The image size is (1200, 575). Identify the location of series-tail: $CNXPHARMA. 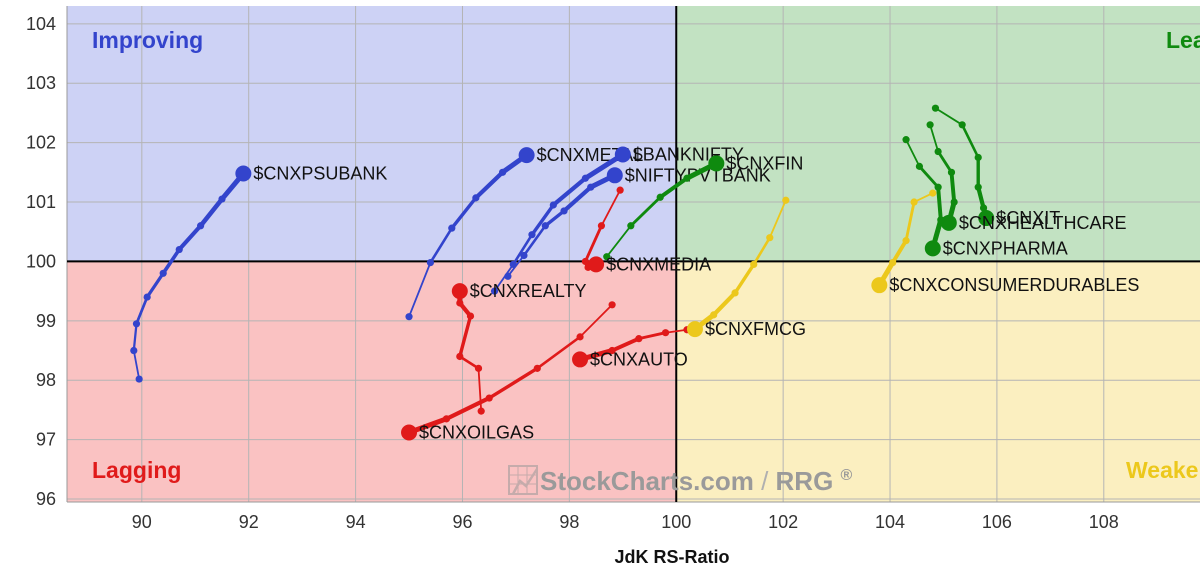
(985, 197).